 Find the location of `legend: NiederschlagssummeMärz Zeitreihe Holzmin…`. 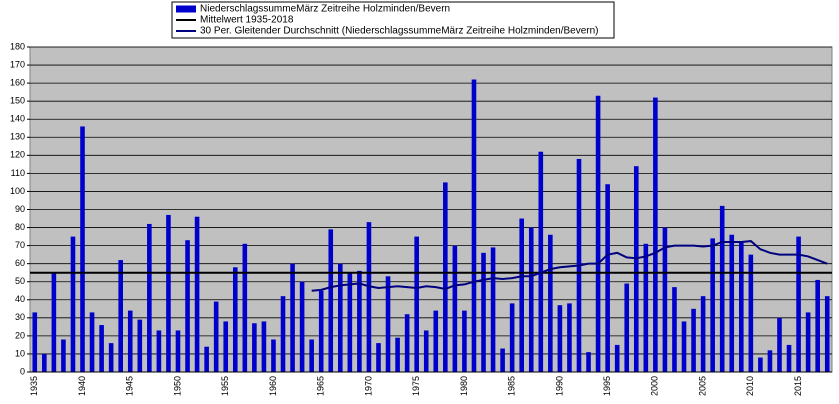

legend: NiederschlagssummeMärz Zeitreihe Holzmin… is located at coordinates (393, 20).